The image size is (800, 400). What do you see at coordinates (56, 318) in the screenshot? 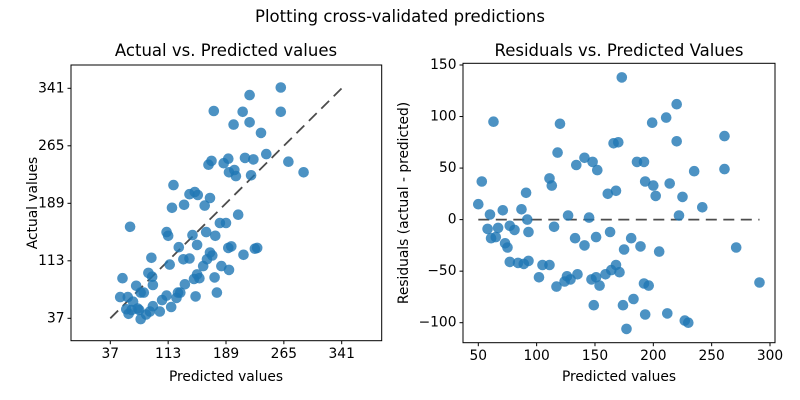
I see `y-tick-label: 37` at bounding box center [56, 318].